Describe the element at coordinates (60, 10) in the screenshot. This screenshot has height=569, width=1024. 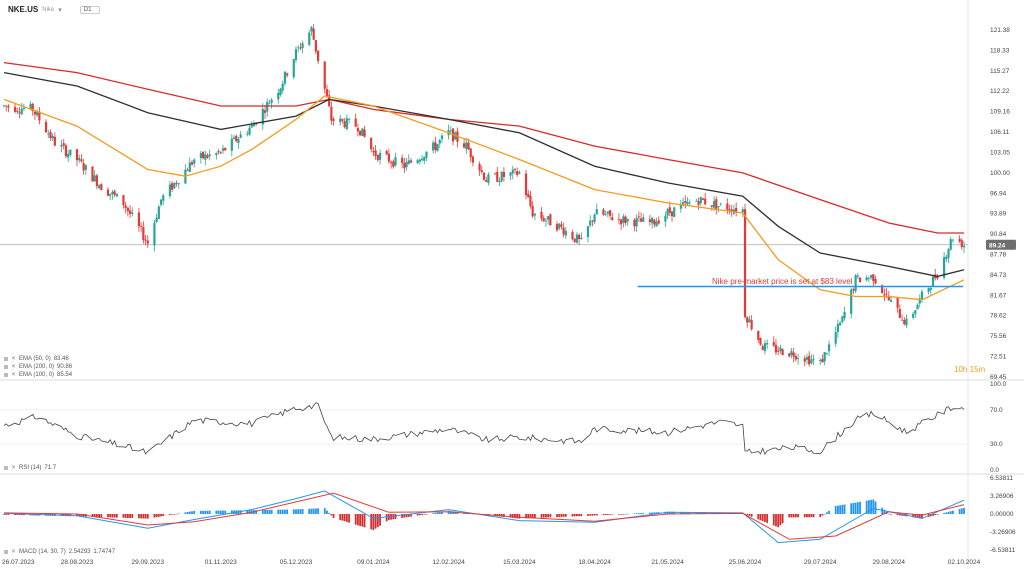
I see `symbol-dropdown-chevron-icon: ▾` at that location.